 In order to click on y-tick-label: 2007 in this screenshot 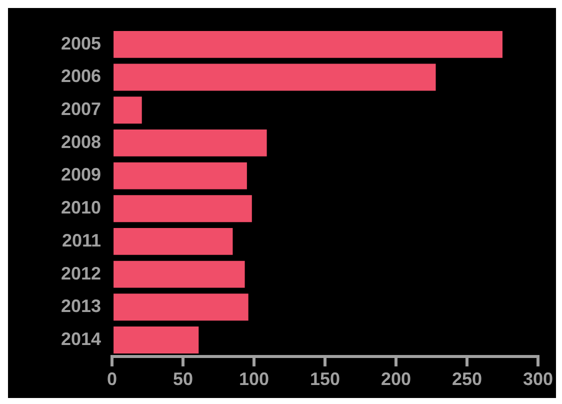, I will do `click(81, 109)`.